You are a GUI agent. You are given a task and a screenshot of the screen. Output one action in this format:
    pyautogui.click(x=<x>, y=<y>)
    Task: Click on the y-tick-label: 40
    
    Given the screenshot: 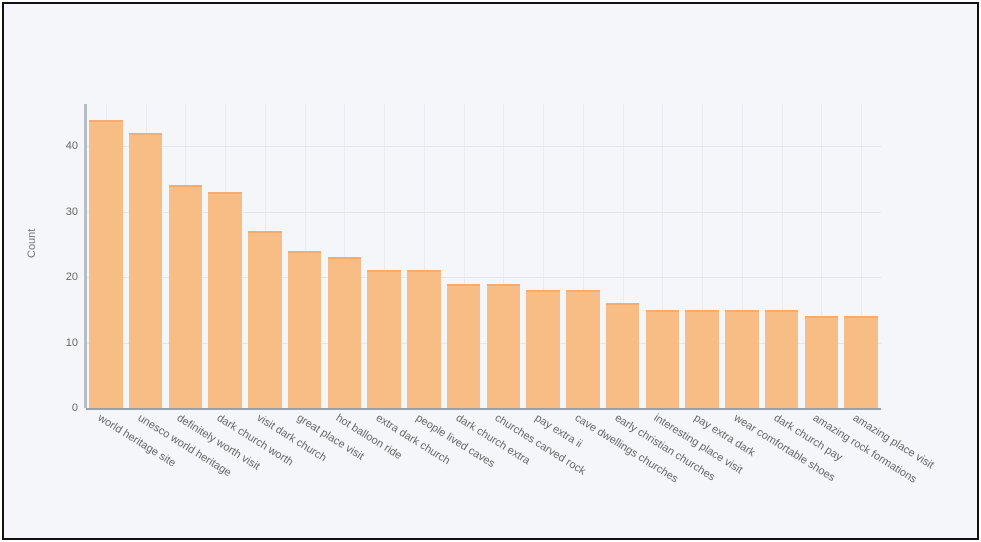 What is the action you would take?
    pyautogui.click(x=71, y=146)
    